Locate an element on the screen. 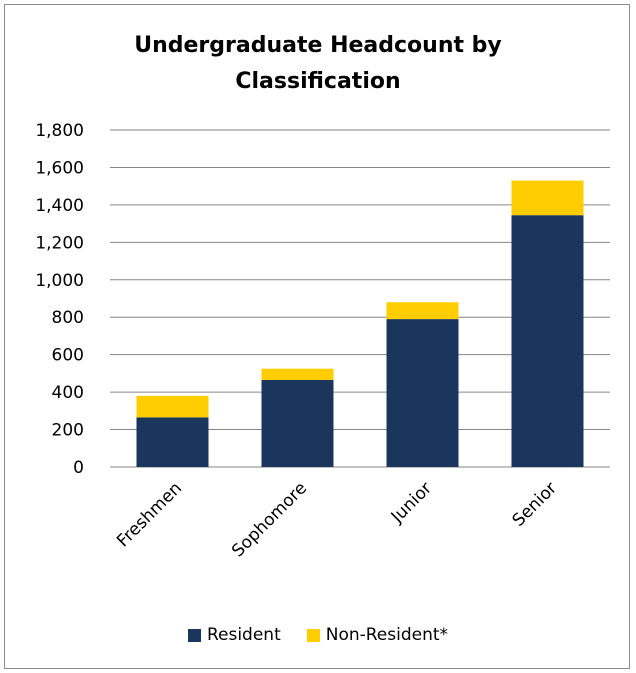  y-tick-label: 1,200 is located at coordinates (59, 243).